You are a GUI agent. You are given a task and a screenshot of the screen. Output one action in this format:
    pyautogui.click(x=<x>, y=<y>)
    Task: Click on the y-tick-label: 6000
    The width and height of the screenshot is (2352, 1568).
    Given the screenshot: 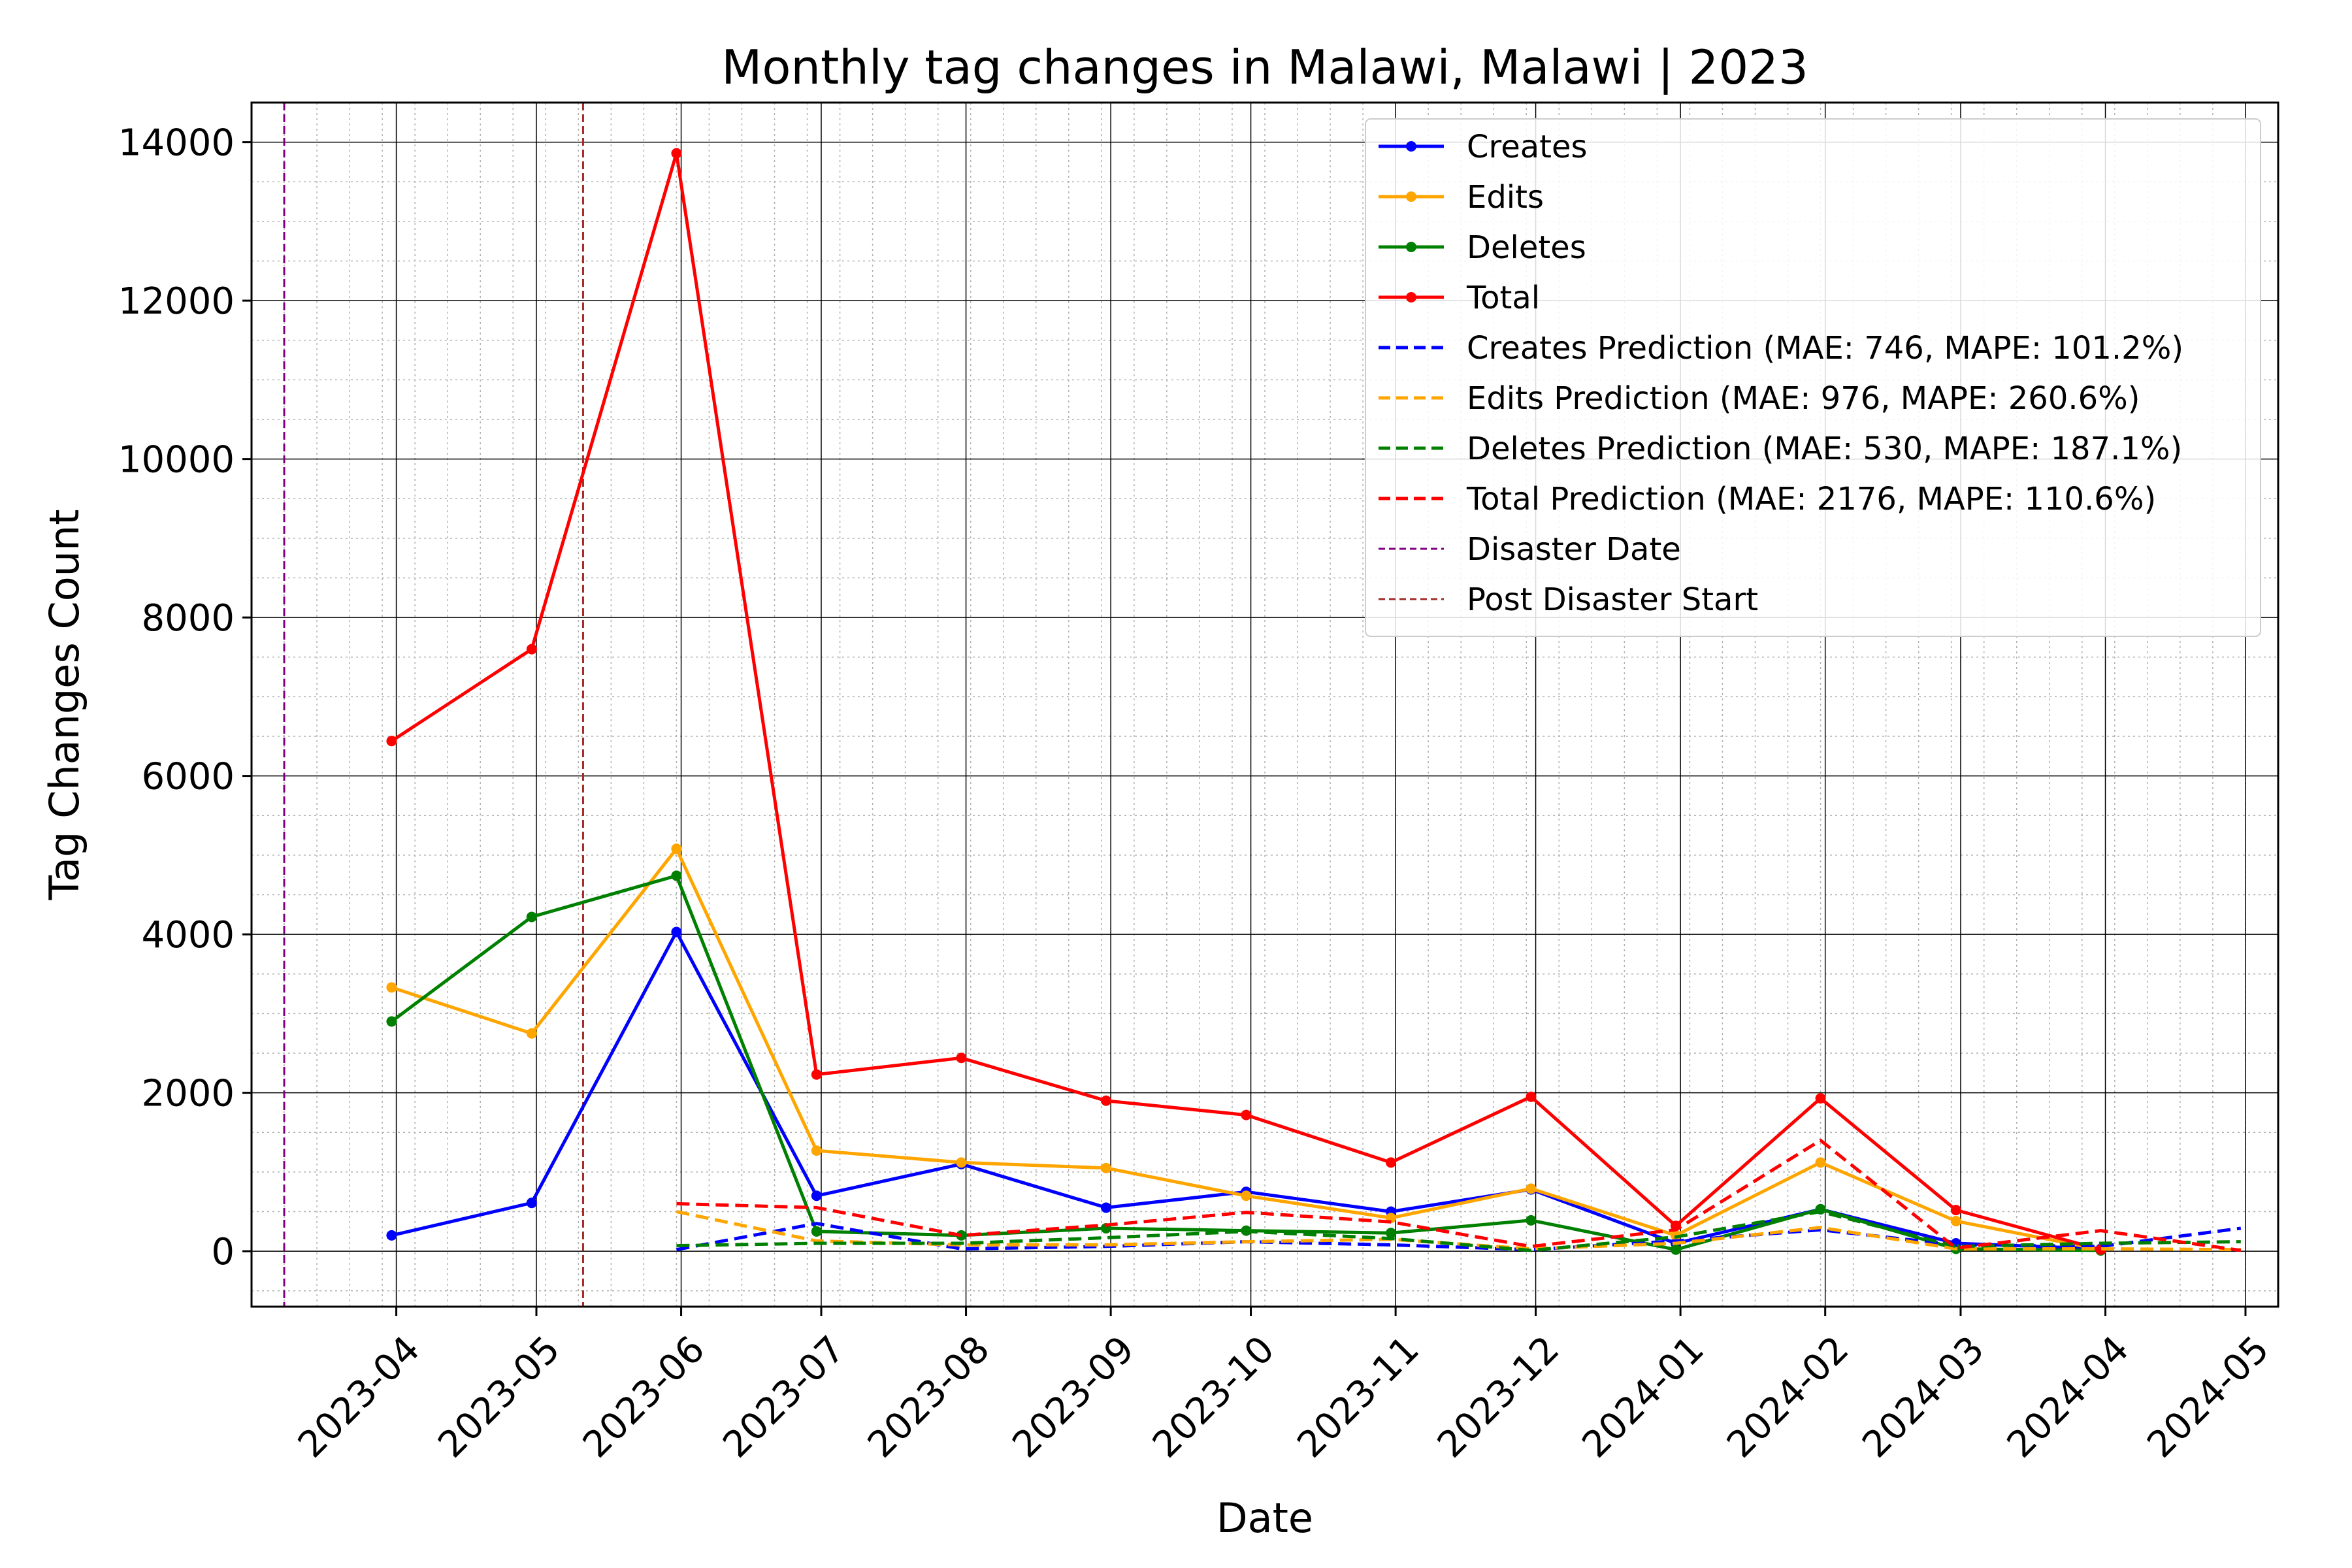 What is the action you would take?
    pyautogui.click(x=188, y=777)
    